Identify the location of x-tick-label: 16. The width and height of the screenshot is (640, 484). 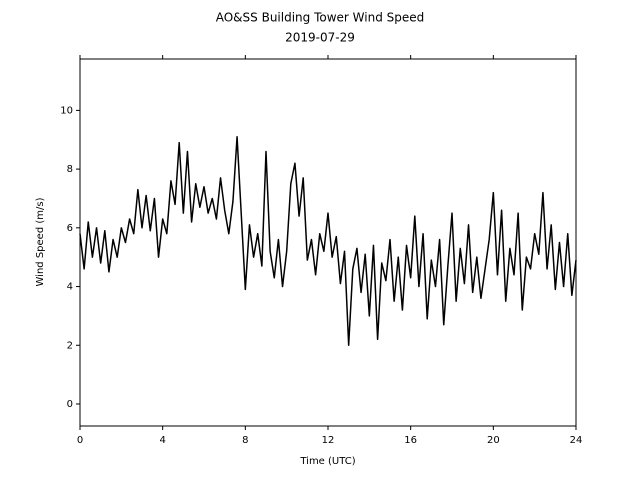
(410, 440).